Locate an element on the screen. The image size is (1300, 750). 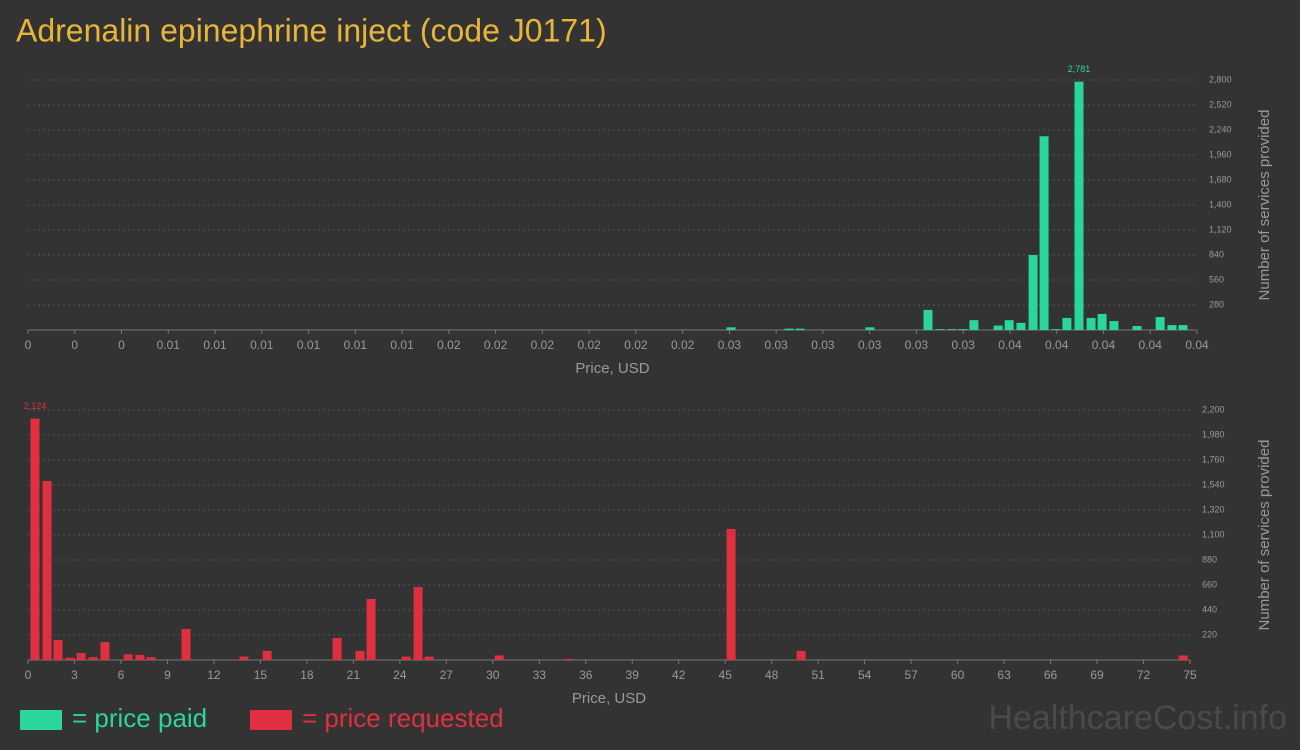
y-tick-label: 1,760 is located at coordinates (1213, 459).